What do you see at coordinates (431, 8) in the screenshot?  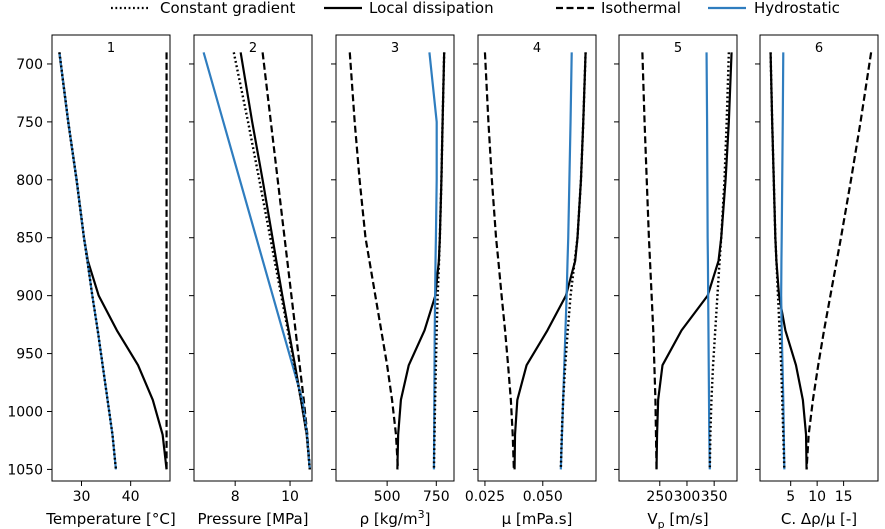 I see `legend-label-local-dissipation: Local dissipation` at bounding box center [431, 8].